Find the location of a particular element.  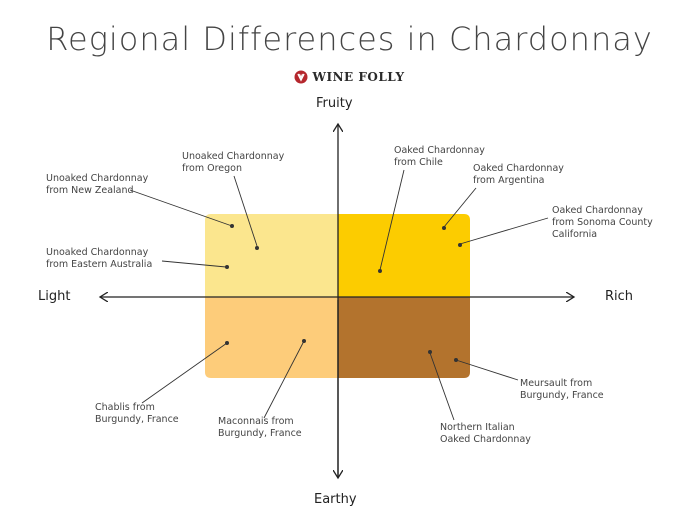

quadrant-fruity-rich is located at coordinates (404, 255).